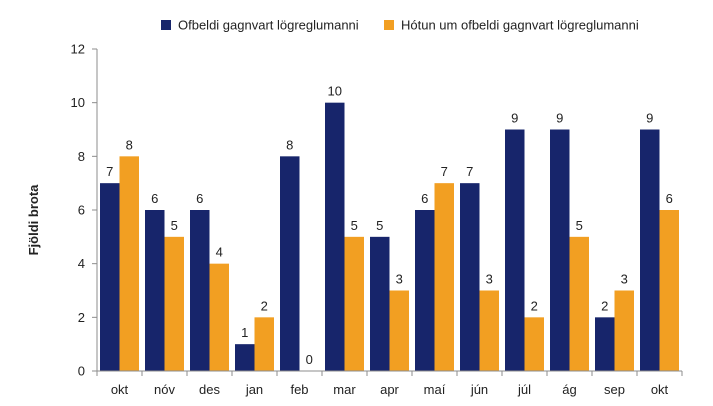 This screenshot has height=406, width=713. I want to click on x-tick-label: feb, so click(299, 389).